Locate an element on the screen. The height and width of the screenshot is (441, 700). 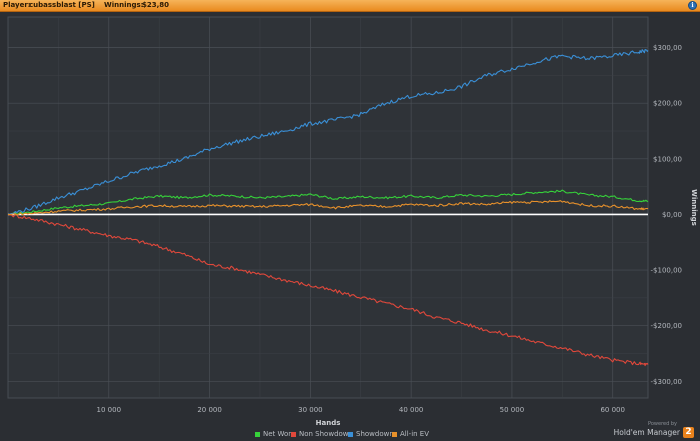
powered-by-text: Powered by is located at coordinates (662, 424).